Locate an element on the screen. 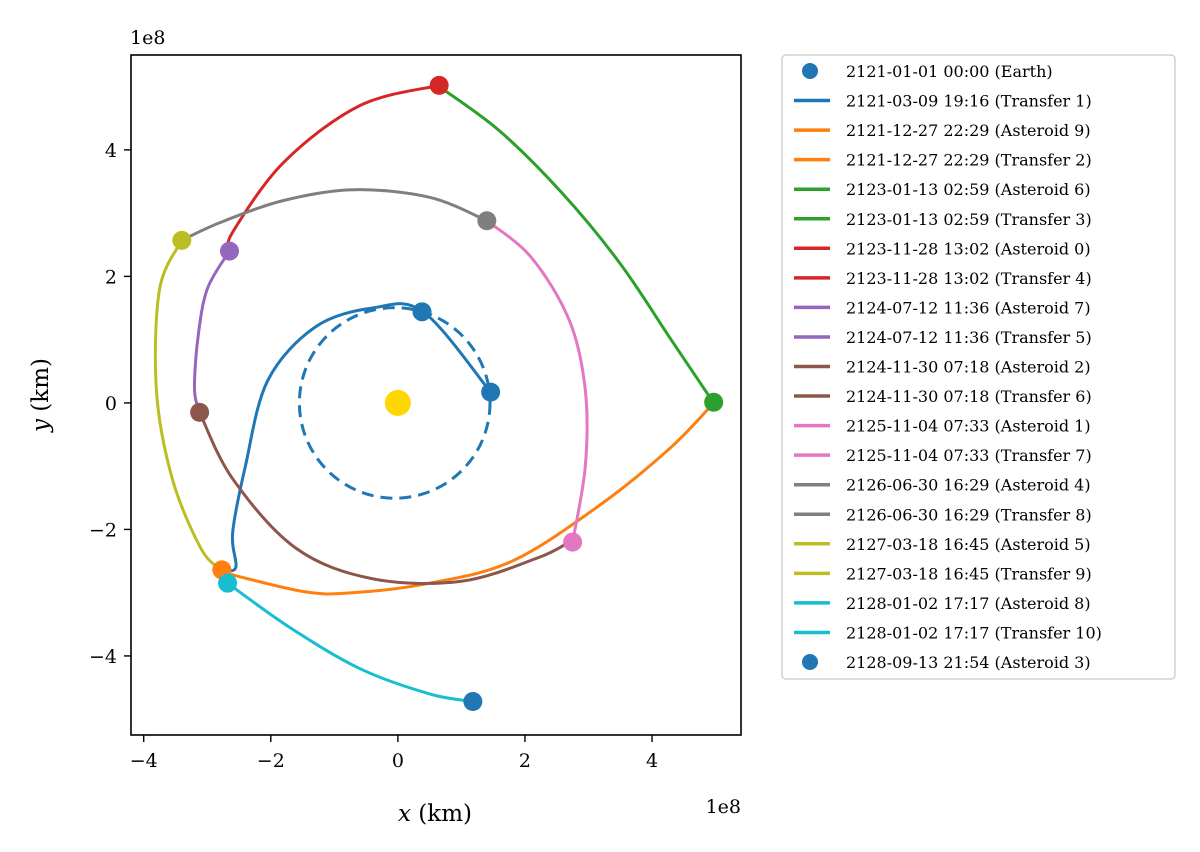 The width and height of the screenshot is (1200, 852). legend-item: 2126-06-30 16:29 (Asteroid 4) is located at coordinates (942, 485).